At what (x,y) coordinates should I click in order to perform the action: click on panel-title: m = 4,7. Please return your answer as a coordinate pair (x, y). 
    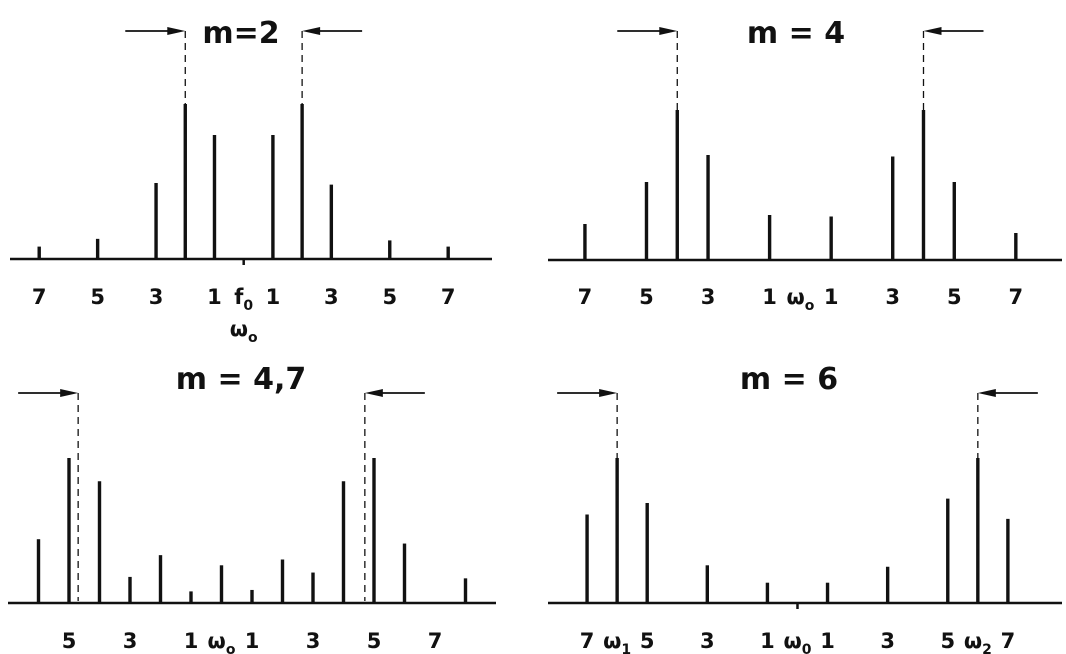
    Looking at the image, I should click on (241, 379).